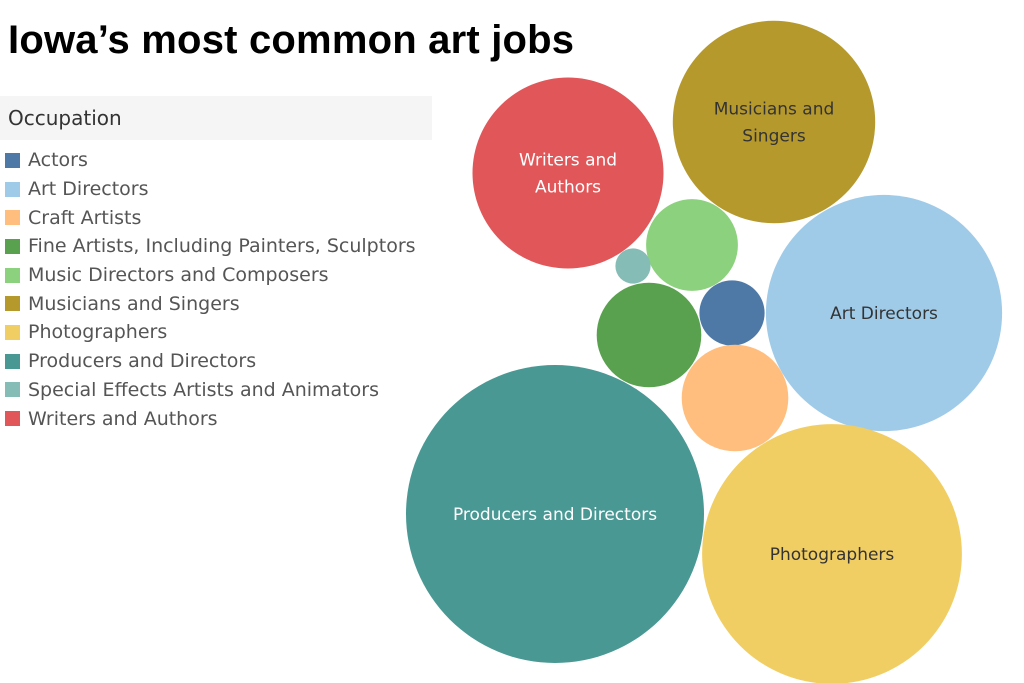 The image size is (1024, 683). What do you see at coordinates (568, 161) in the screenshot?
I see `bubble-label-writers-and-authors: Writers and` at bounding box center [568, 161].